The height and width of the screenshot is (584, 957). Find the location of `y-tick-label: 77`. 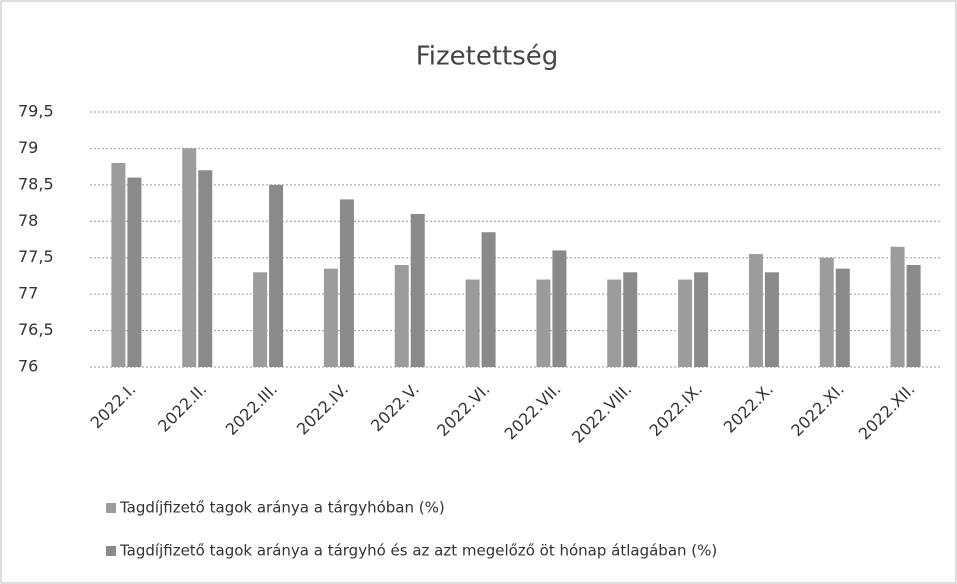

y-tick-label: 77 is located at coordinates (28, 293).